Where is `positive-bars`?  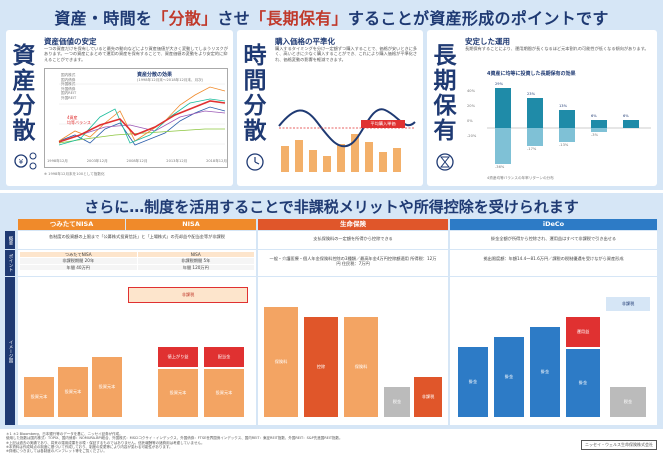
positive-bars is located at coordinates (567, 108).